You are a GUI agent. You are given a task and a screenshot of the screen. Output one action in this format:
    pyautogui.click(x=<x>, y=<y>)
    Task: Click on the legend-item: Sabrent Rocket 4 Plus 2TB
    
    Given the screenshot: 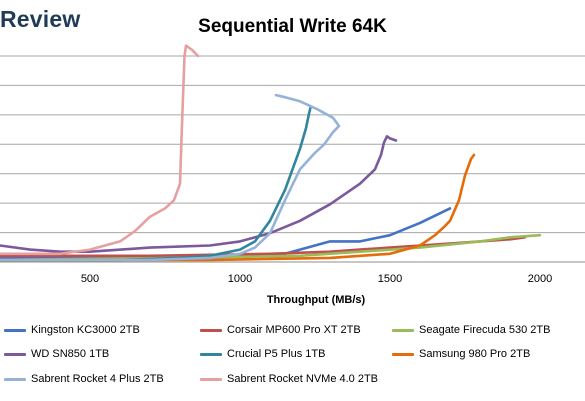 What is the action you would take?
    pyautogui.click(x=84, y=379)
    